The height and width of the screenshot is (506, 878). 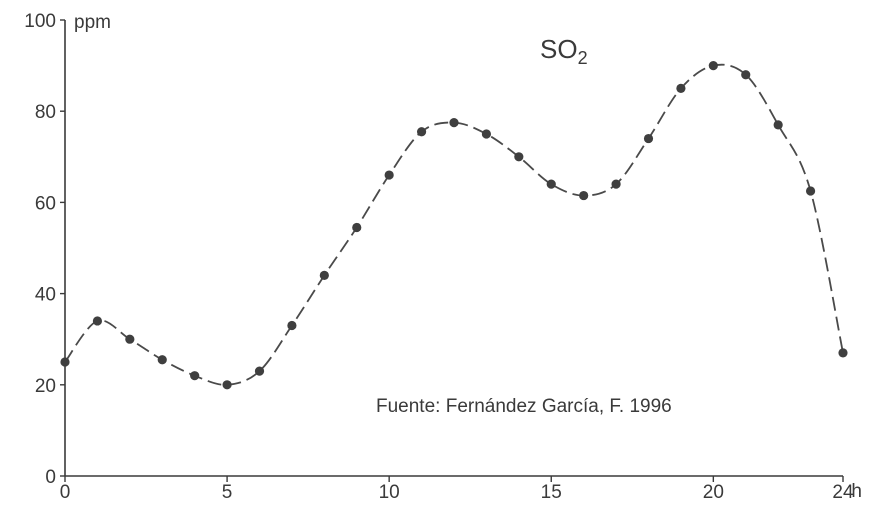 I want to click on data-point-h1, so click(x=97, y=321).